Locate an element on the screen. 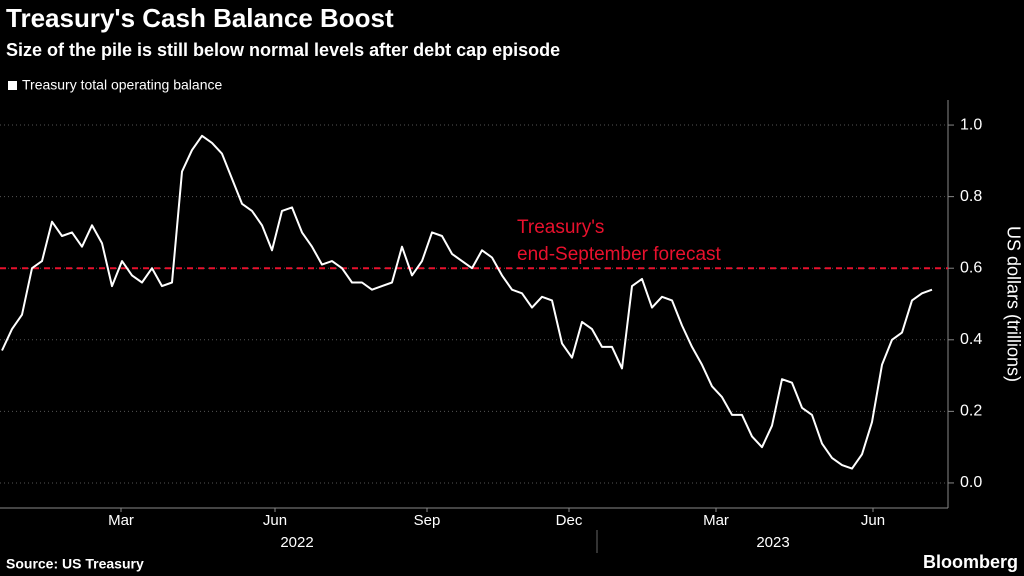  x-tick-label: Sep is located at coordinates (427, 520).